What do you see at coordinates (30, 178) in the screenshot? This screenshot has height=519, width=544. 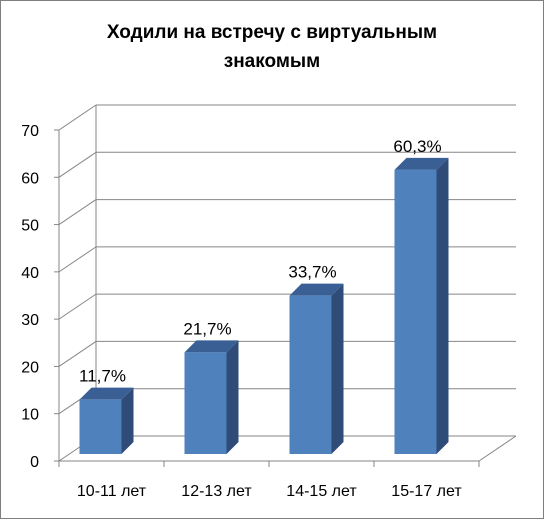 I see `y-tick-label: 60` at bounding box center [30, 178].